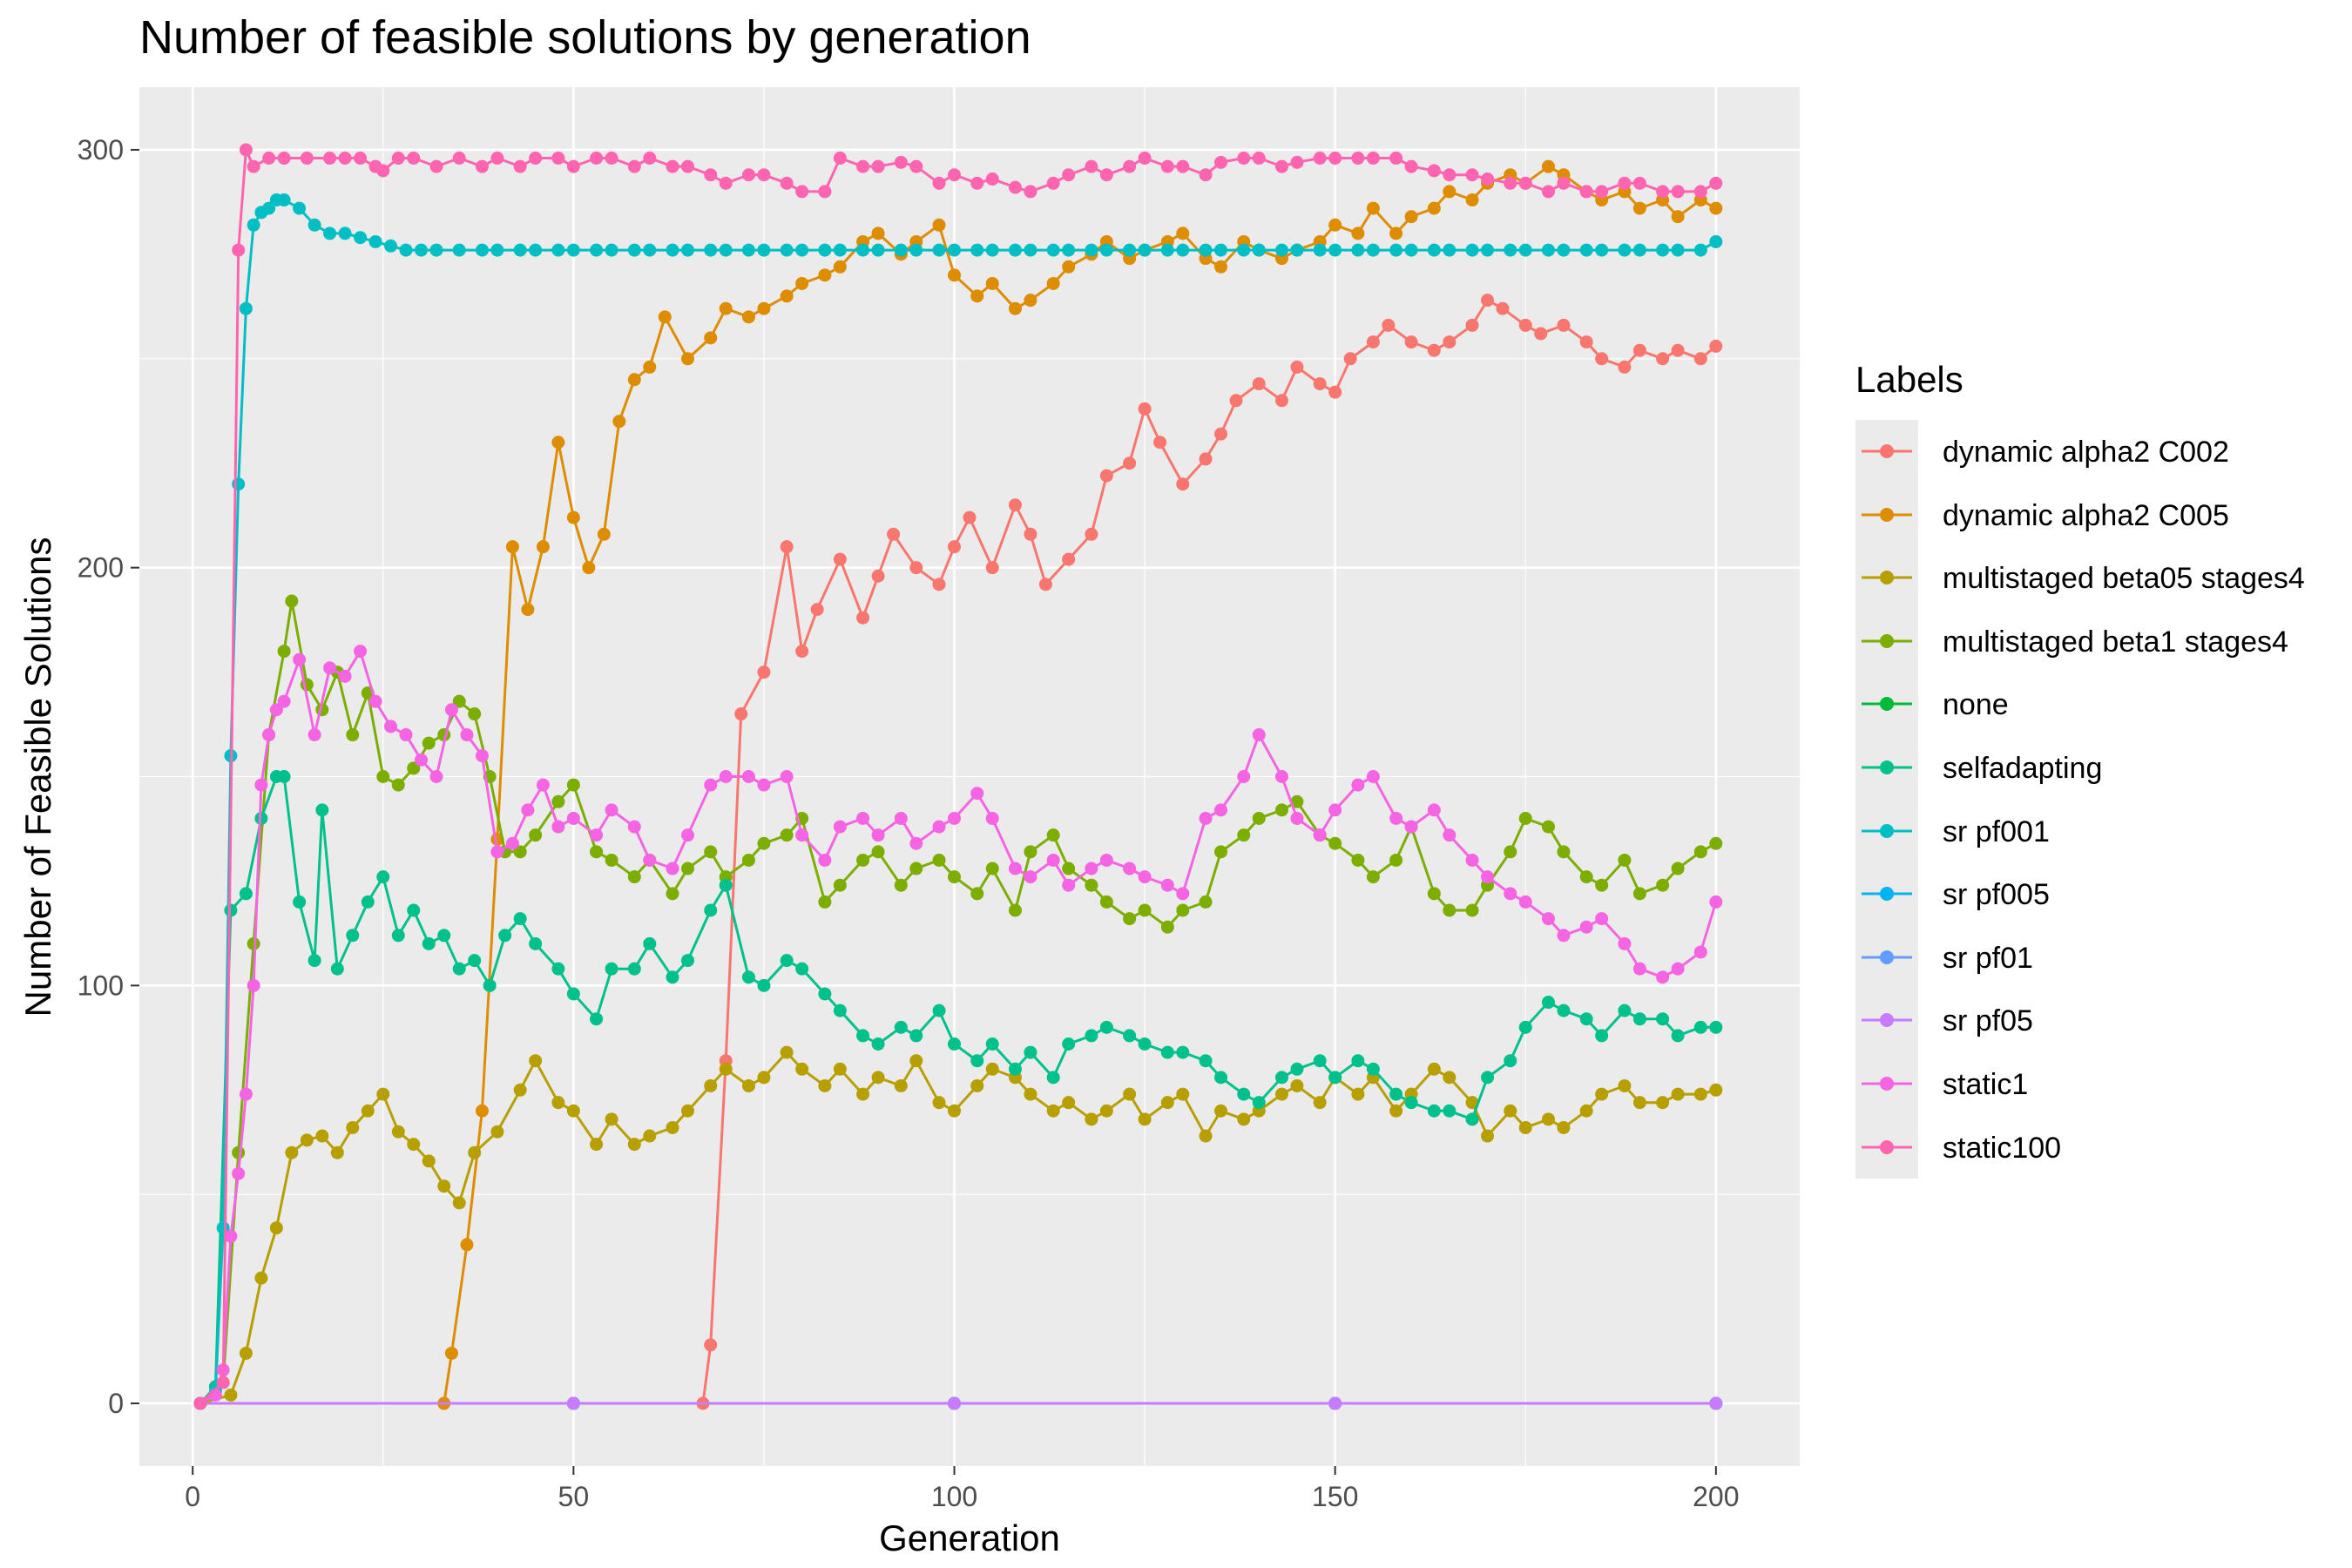 The width and height of the screenshot is (2352, 1568). I want to click on legend-key, so click(1887, 704).